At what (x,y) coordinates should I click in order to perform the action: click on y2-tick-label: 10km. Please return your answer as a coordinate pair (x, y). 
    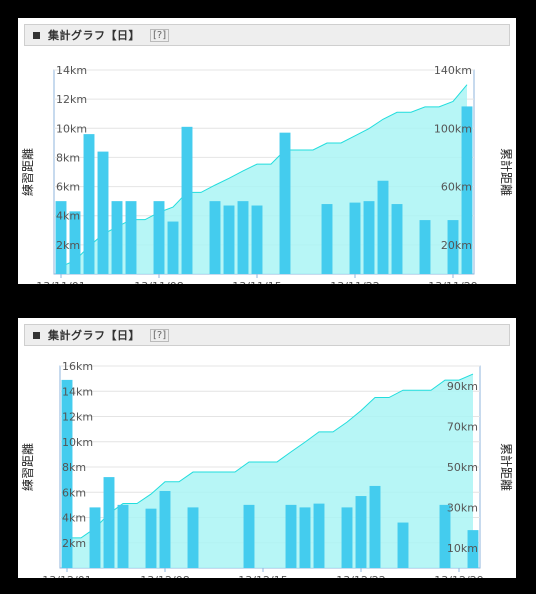
    Looking at the image, I should click on (462, 548).